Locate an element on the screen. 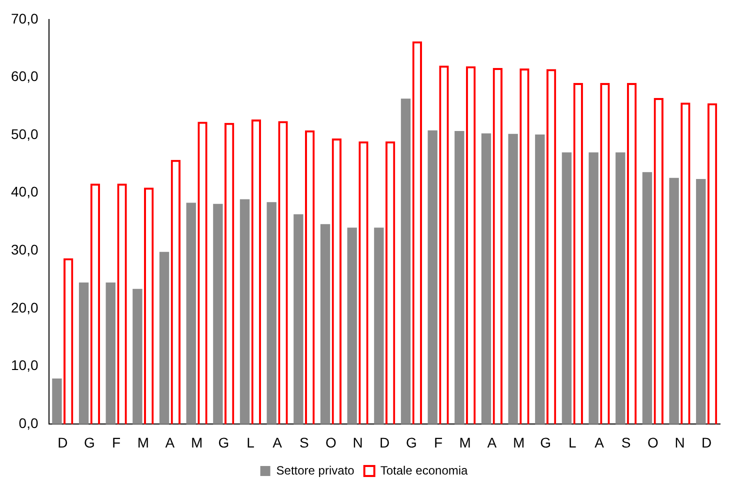 The width and height of the screenshot is (736, 495). y-tick-label: 60,0 is located at coordinates (24, 76).